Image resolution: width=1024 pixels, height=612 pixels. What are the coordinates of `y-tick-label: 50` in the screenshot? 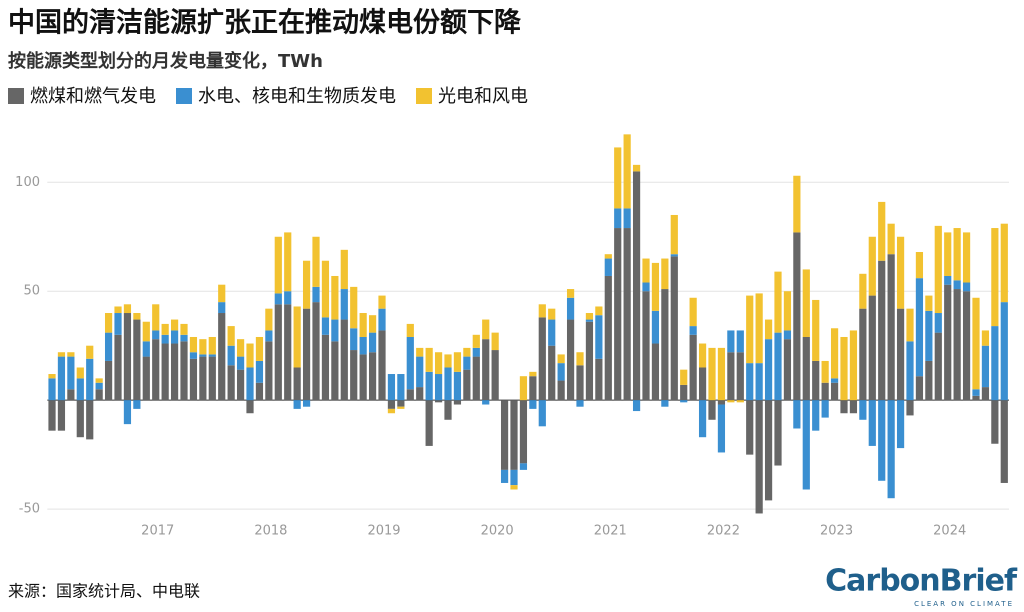 It's located at (31, 291).